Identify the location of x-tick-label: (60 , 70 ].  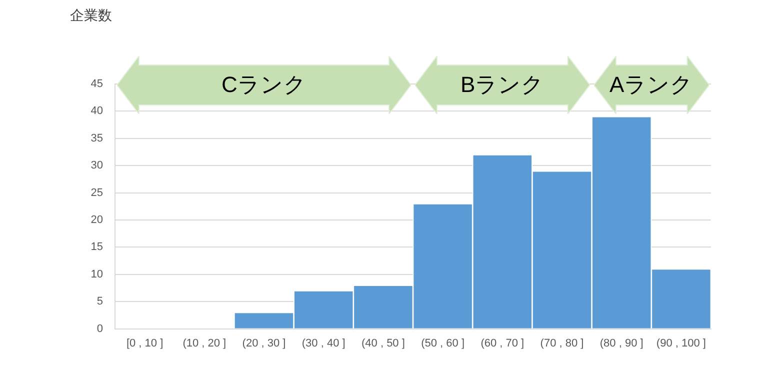
(502, 343).